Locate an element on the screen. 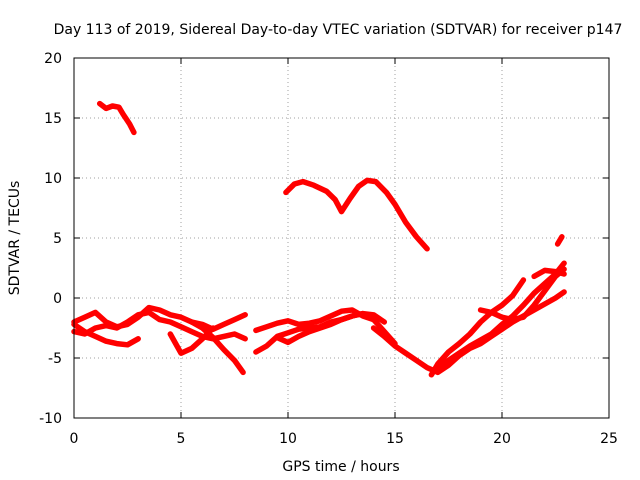 The width and height of the screenshot is (640, 480). y-tick-label: 0 is located at coordinates (57, 299).